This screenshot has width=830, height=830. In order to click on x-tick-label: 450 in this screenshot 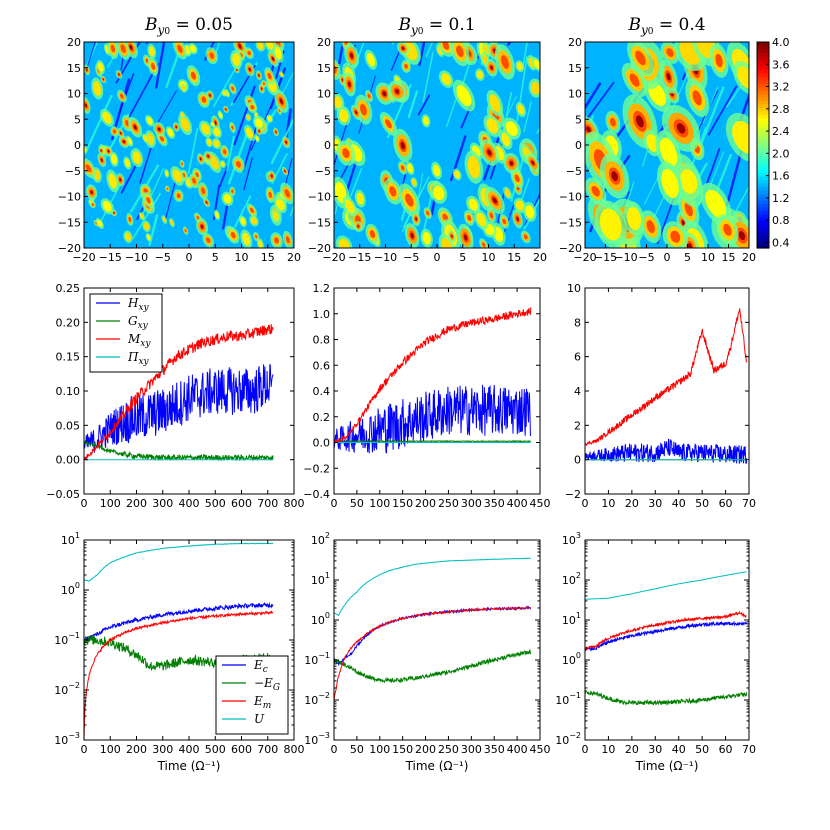, I will do `click(540, 749)`.